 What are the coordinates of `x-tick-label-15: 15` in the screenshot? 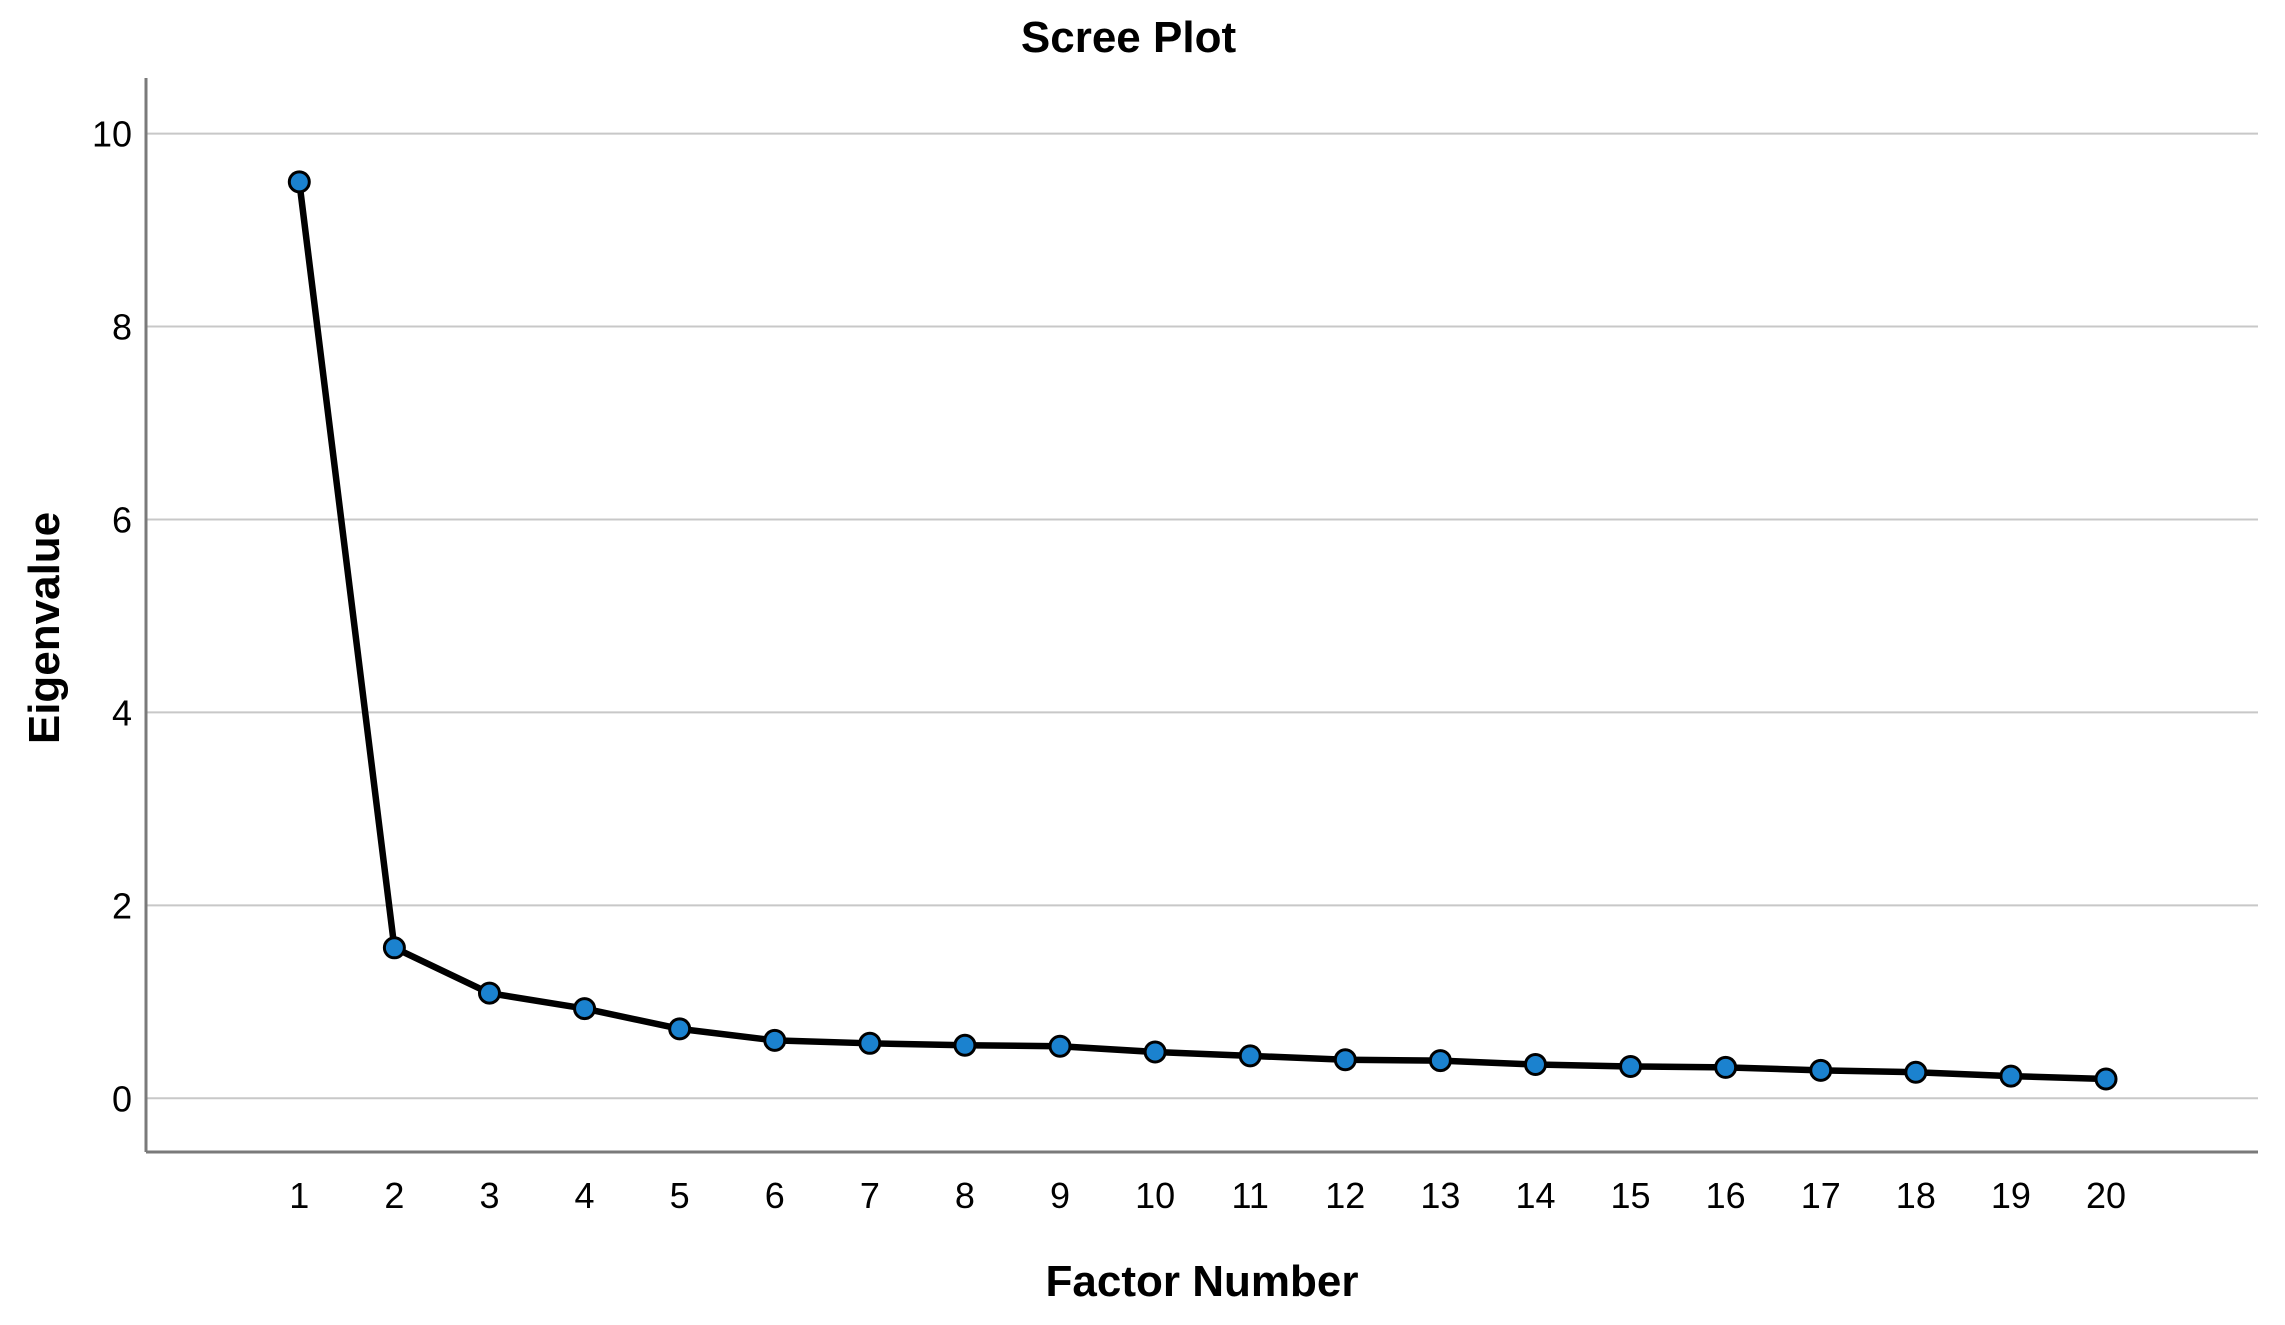 It's located at (1631, 1195).